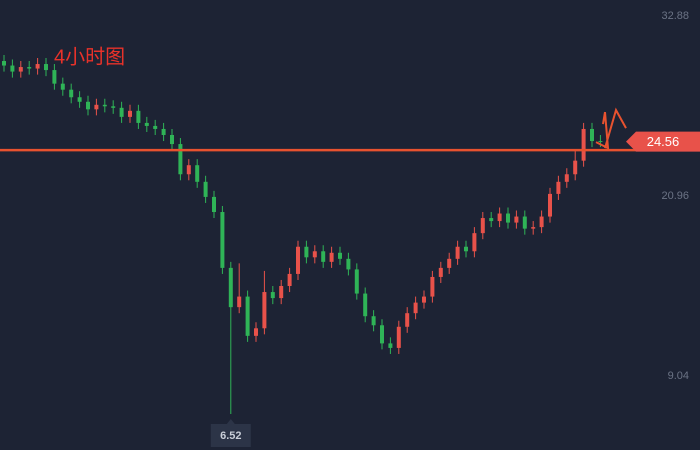  What do you see at coordinates (675, 196) in the screenshot?
I see `y-tick-label: 20.96` at bounding box center [675, 196].